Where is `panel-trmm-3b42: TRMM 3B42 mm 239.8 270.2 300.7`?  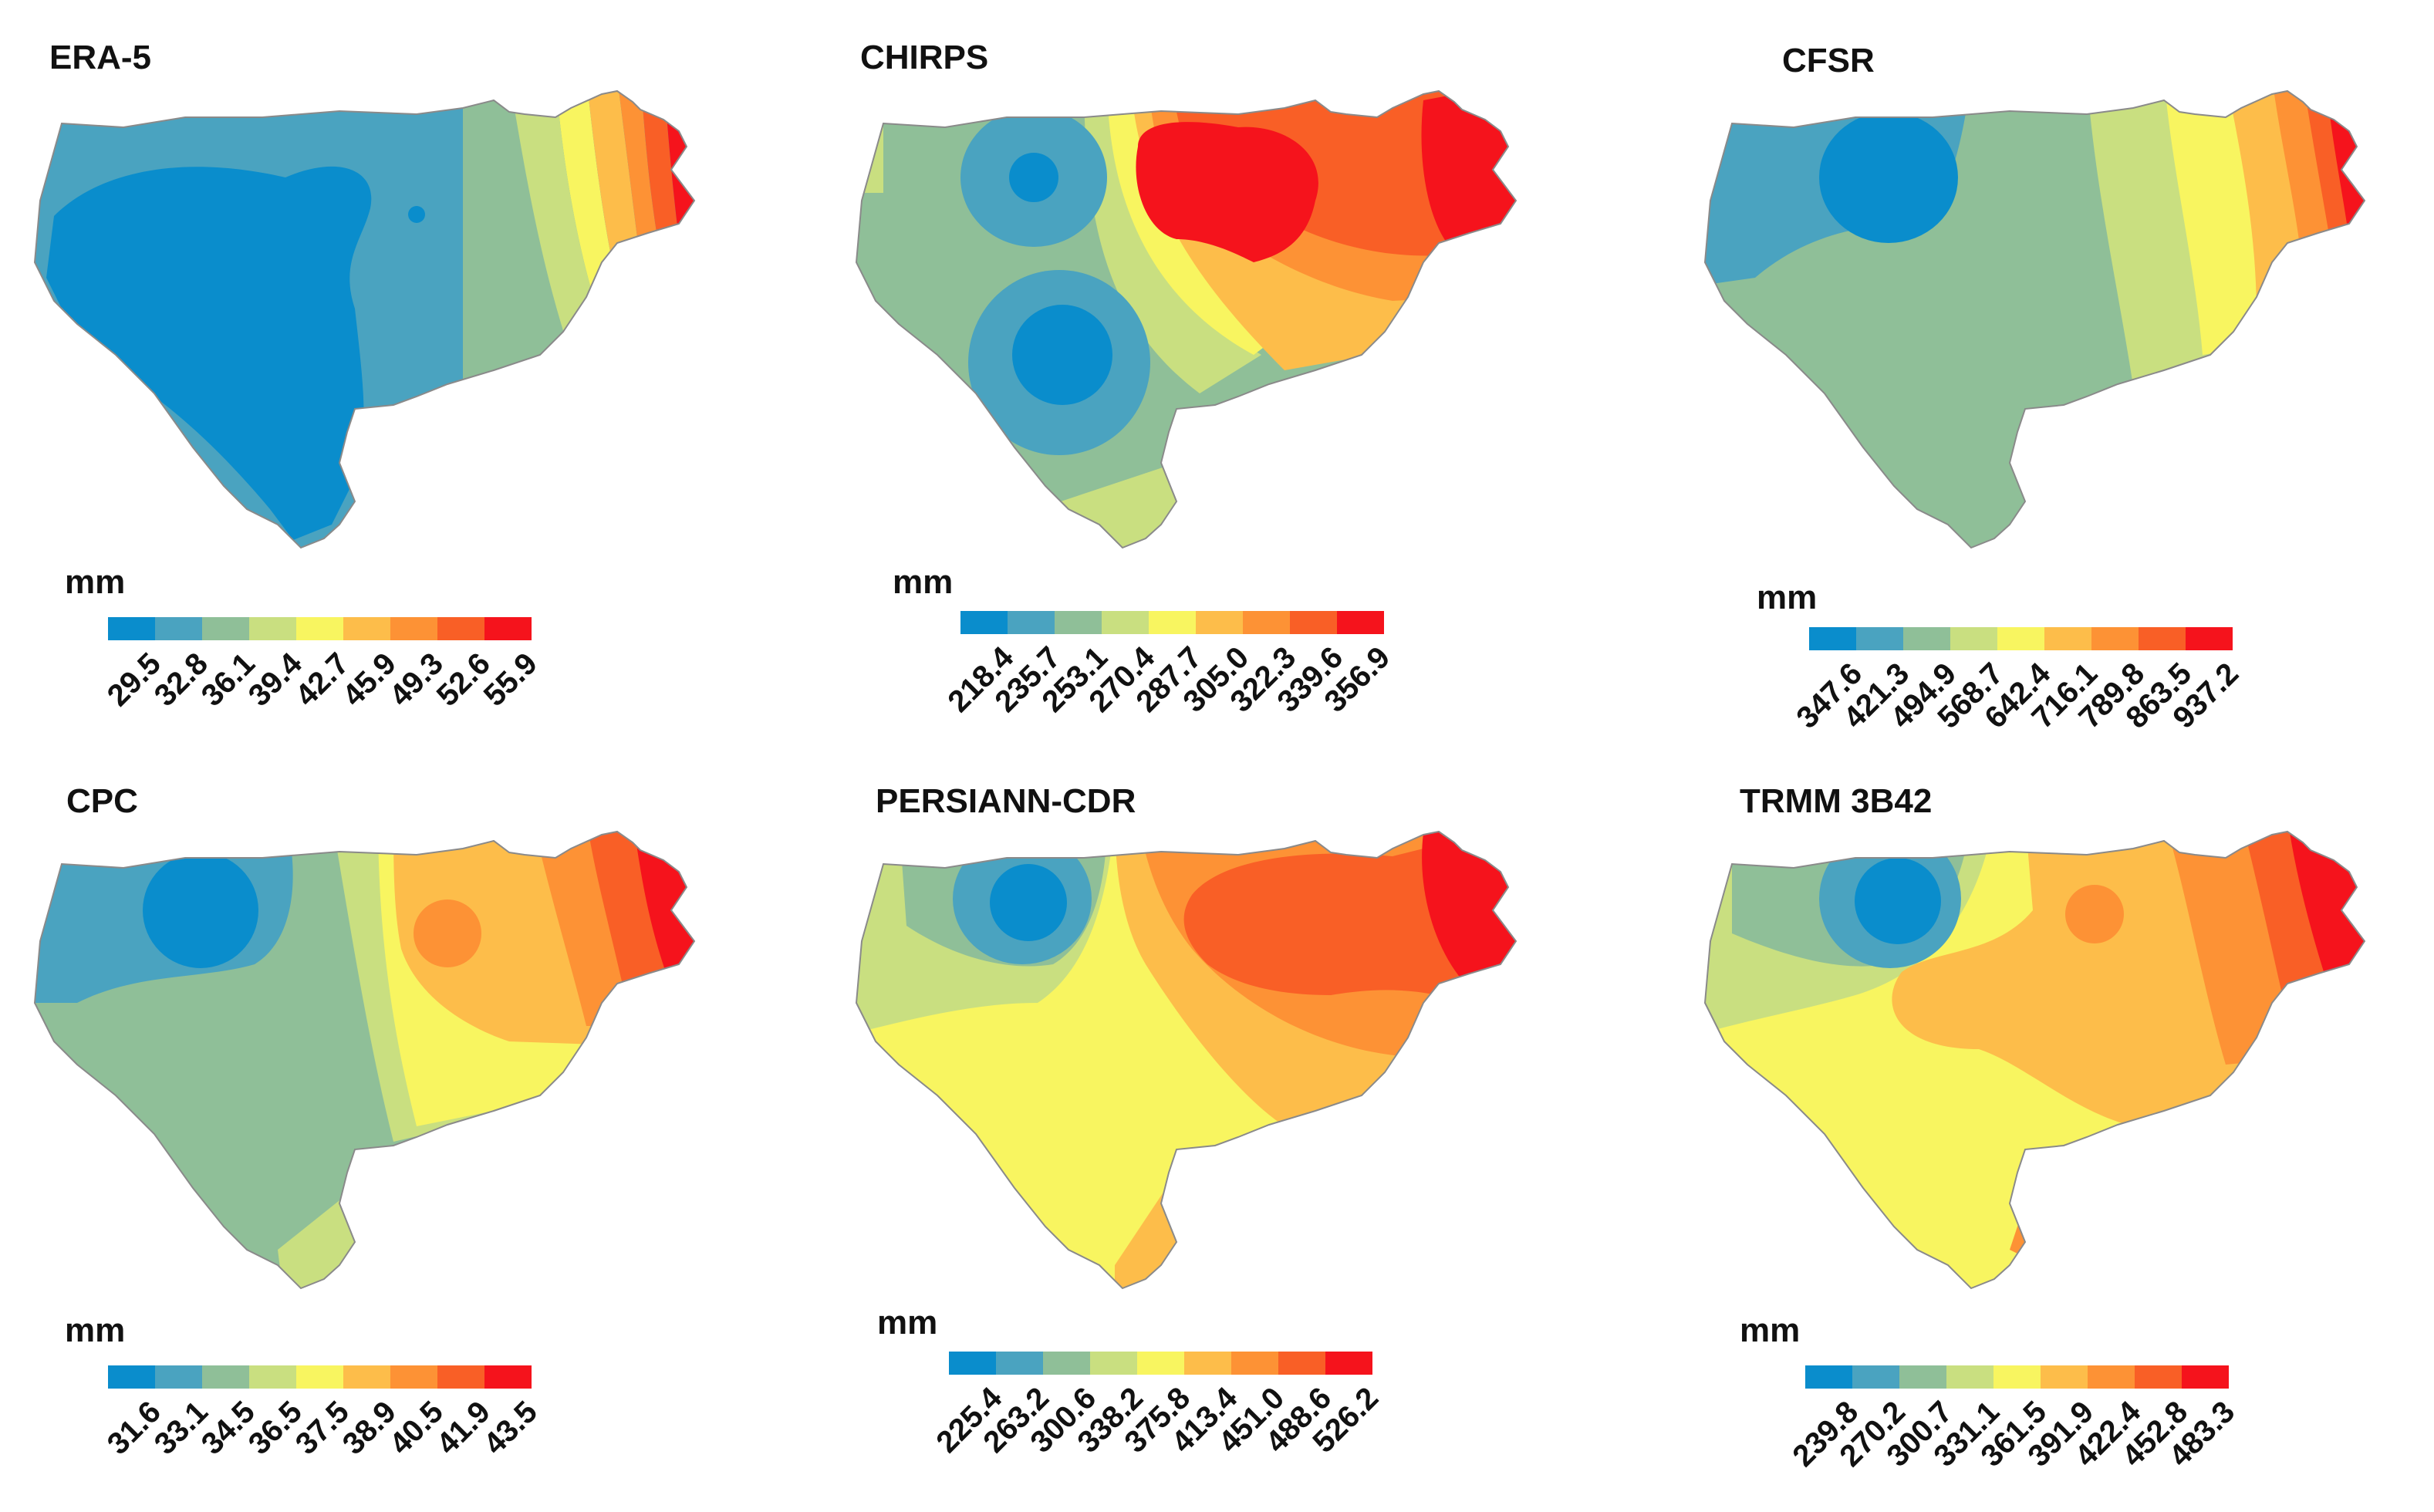
panel-trmm-3b42: TRMM 3B42 mm 239.8 270.2 300.7 is located at coordinates (2067, 1141).